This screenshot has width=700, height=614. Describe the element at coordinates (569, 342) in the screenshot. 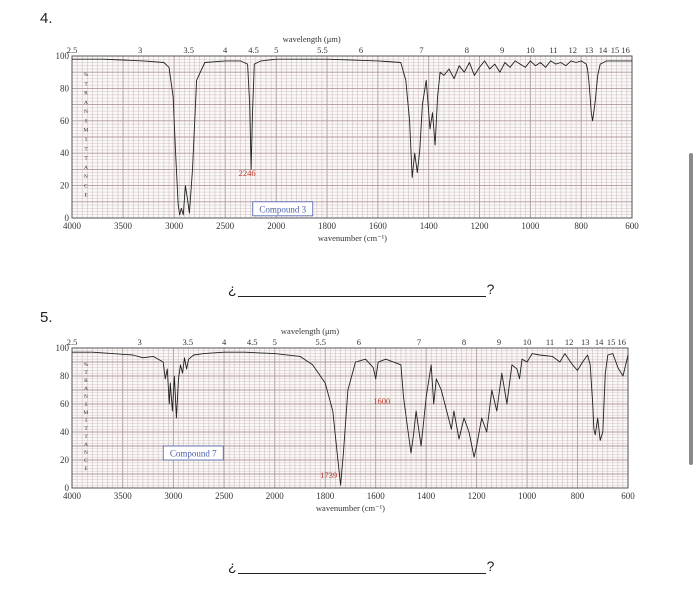

I see `top-tick-label: 12` at that location.